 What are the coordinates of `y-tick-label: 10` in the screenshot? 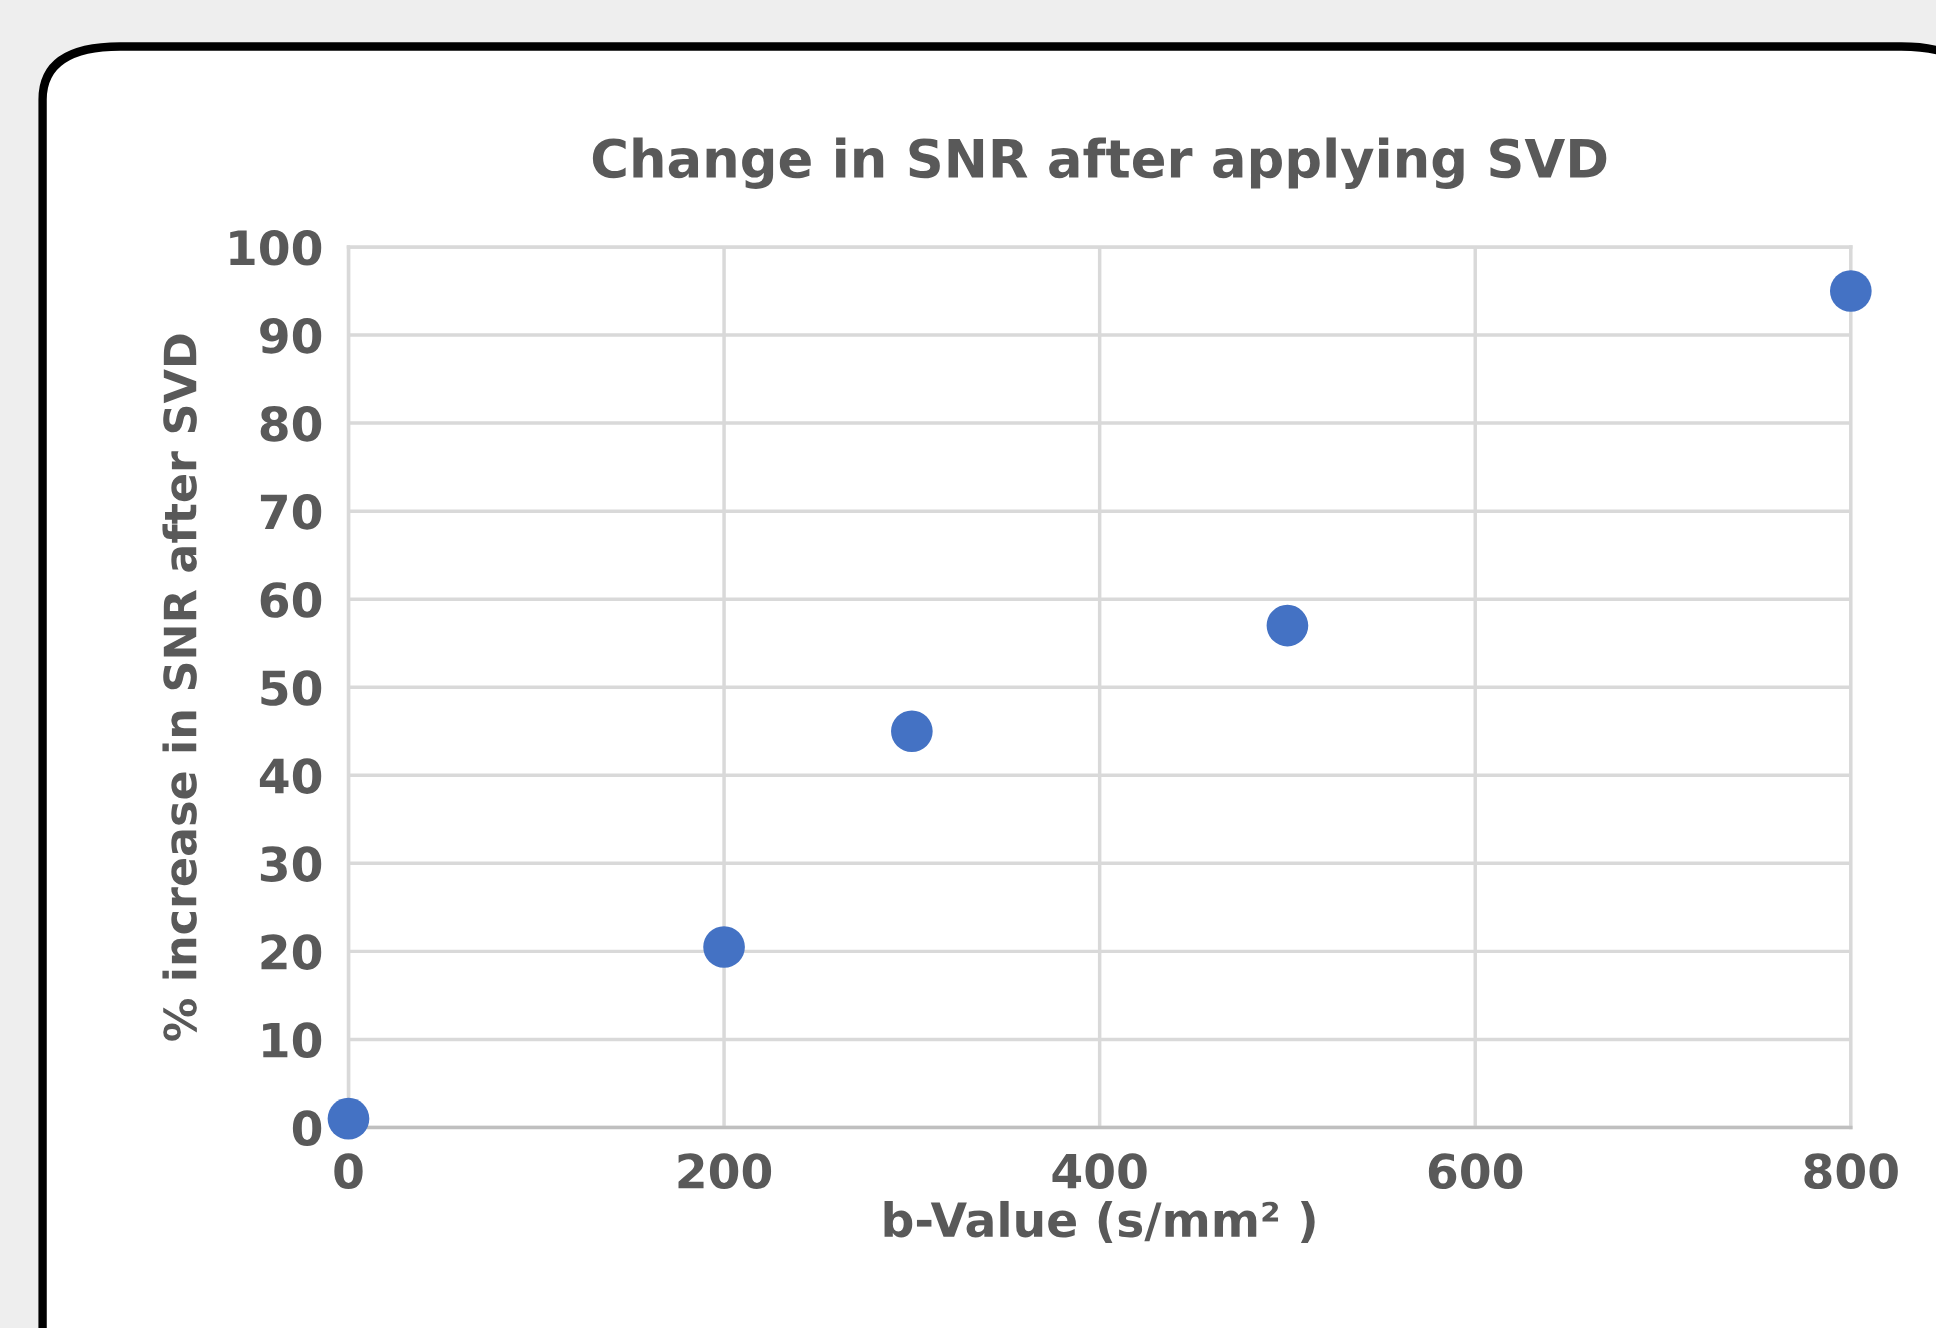 It's located at (292, 1040).